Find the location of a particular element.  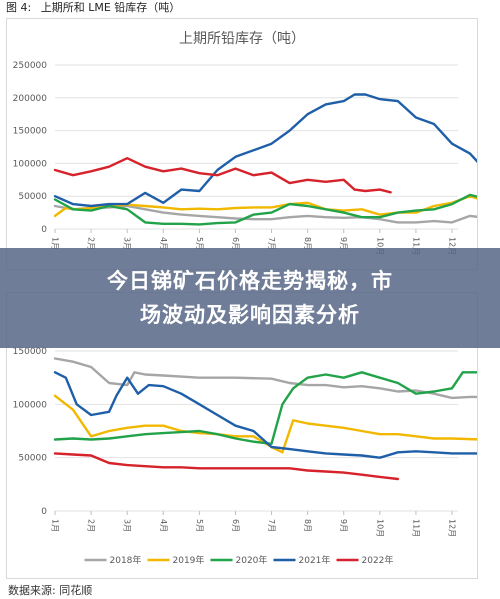

figure-title: 上期所和 LME 铅库存（吨） is located at coordinates (110, 7).